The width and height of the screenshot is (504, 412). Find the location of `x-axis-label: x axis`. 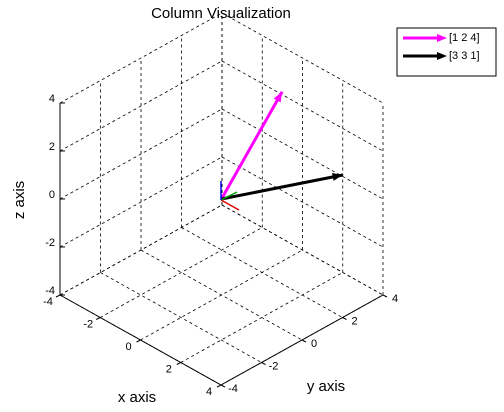

x-axis-label: x axis is located at coordinates (137, 397).